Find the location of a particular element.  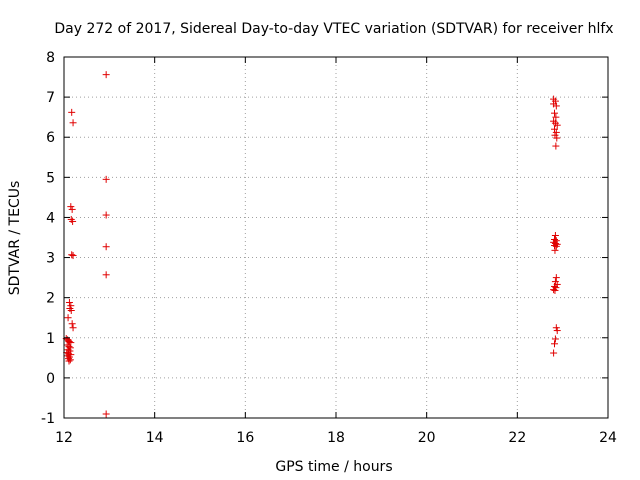

x-tick-label: 16 is located at coordinates (245, 438).